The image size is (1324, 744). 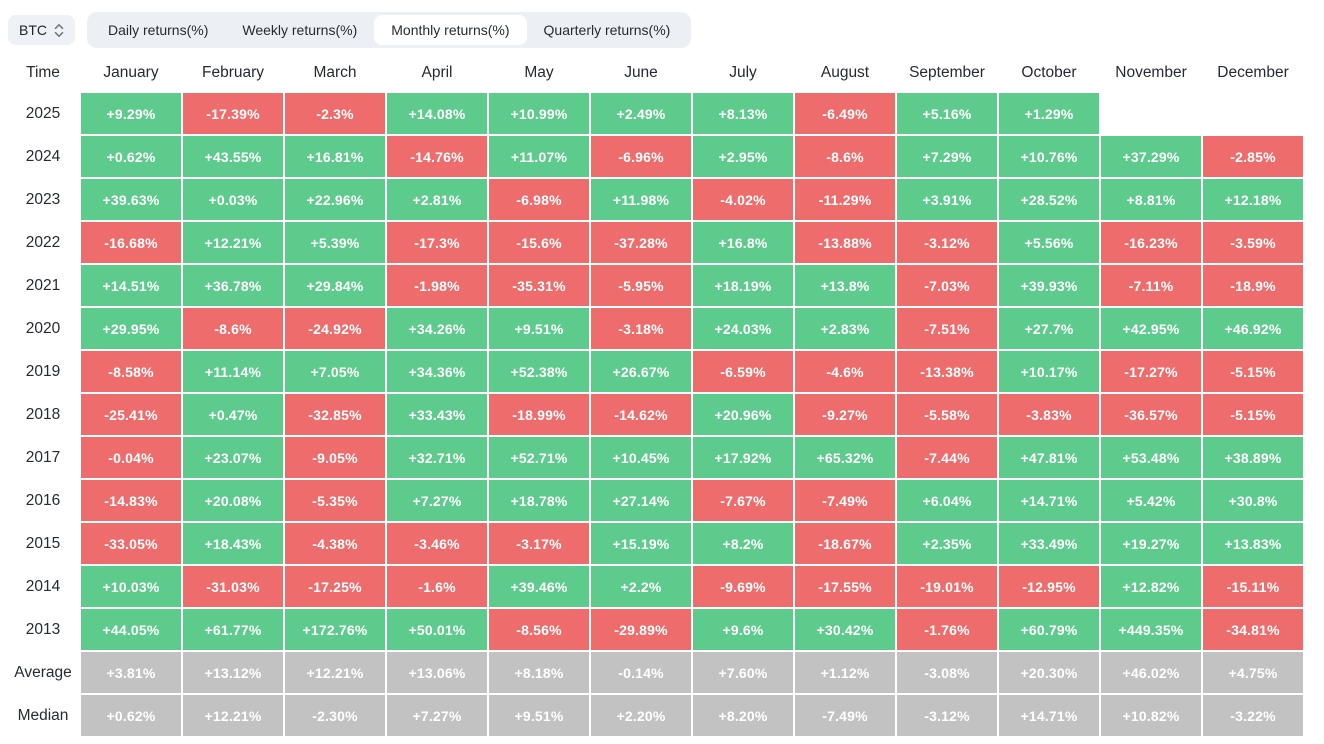 I want to click on return-cell: +5.16%, so click(x=947, y=113).